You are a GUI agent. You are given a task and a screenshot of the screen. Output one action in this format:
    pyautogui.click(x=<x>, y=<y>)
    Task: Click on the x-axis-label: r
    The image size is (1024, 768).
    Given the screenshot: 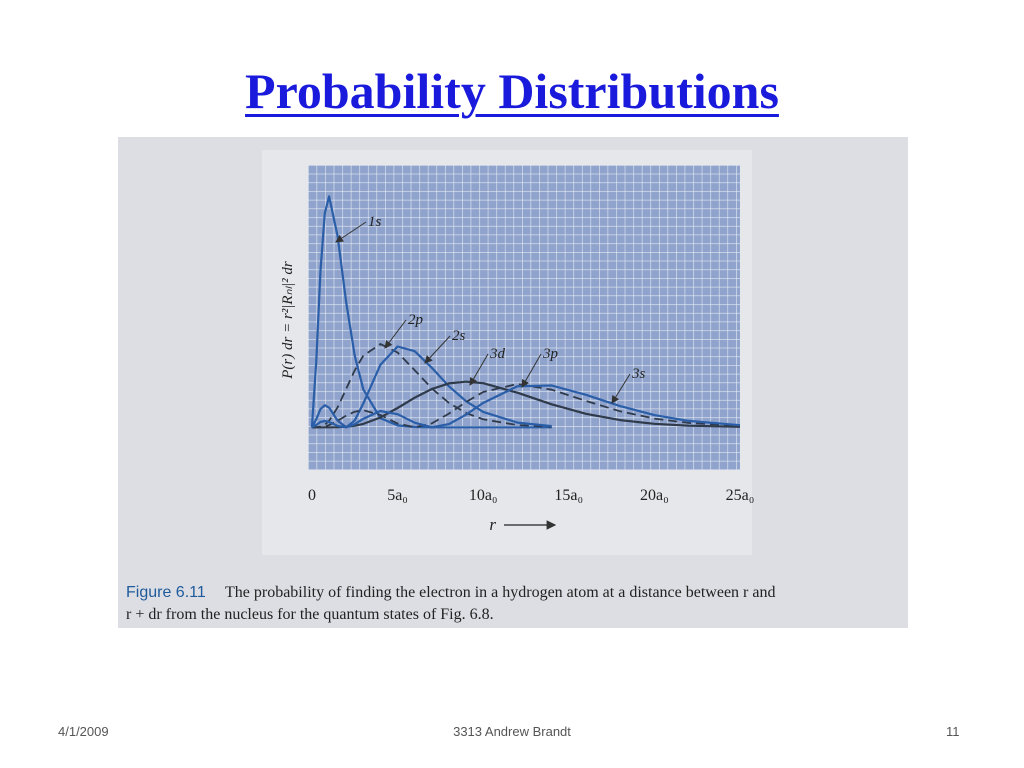 What is the action you would take?
    pyautogui.click(x=492, y=524)
    